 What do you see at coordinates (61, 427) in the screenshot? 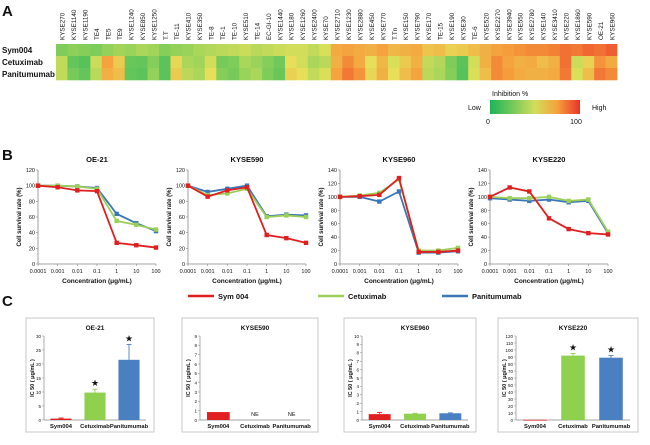
I see `category-label: Sym004` at bounding box center [61, 427].